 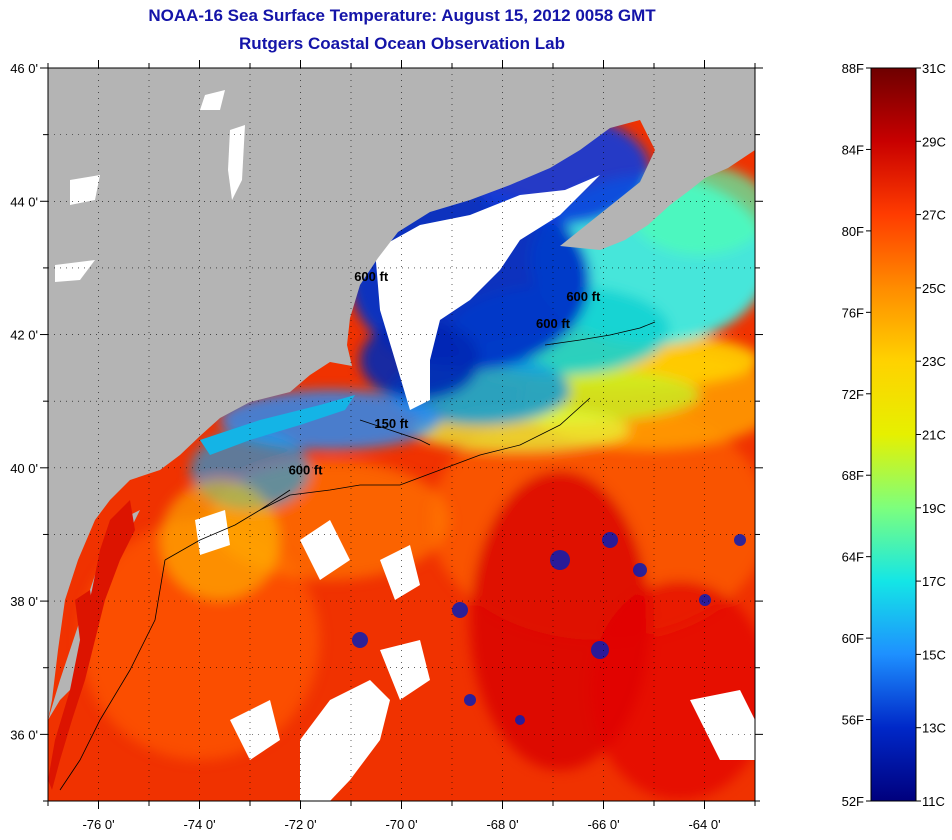 What do you see at coordinates (24, 335) in the screenshot?
I see `latitude-label: 42 0'` at bounding box center [24, 335].